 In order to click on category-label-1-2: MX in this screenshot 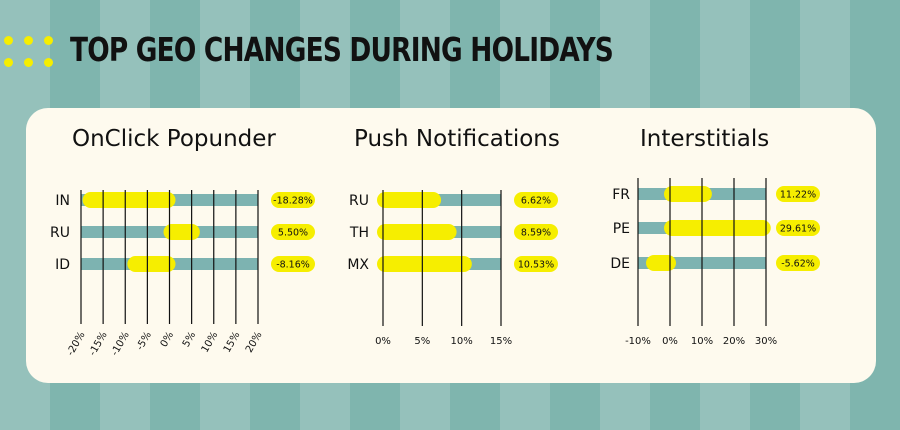, I will do `click(358, 265)`.